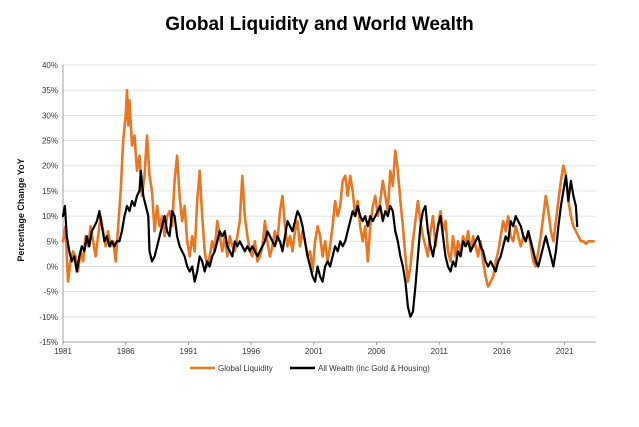 The width and height of the screenshot is (639, 427). I want to click on y-tick-label: 40%, so click(50, 65).